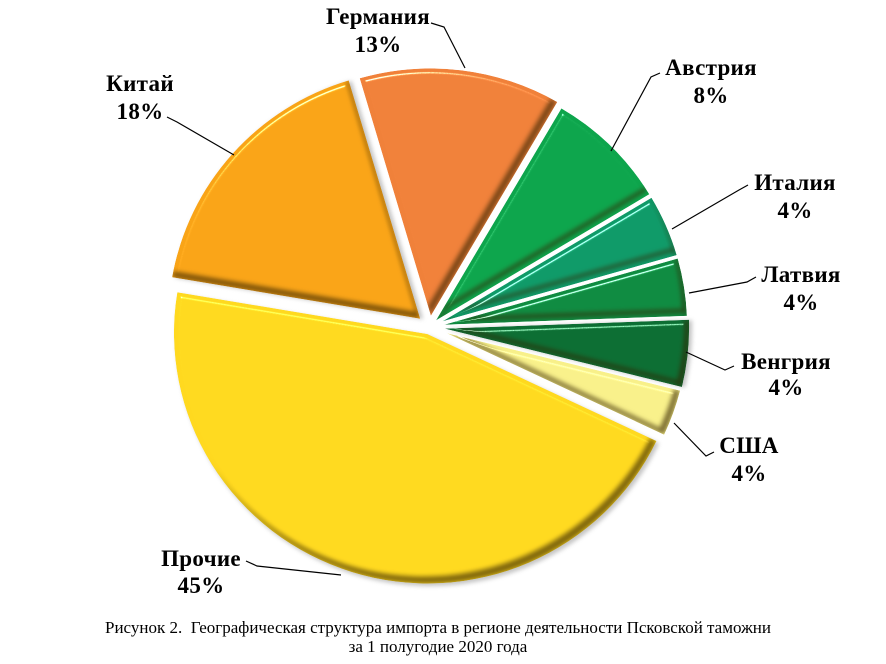 Image resolution: width=886 pixels, height=664 pixels. I want to click on svg-text: 18%, so click(140, 111).